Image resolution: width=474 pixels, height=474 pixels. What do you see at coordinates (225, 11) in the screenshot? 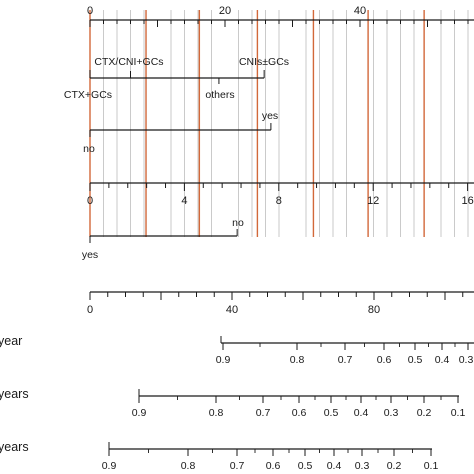
I see `tick-label: 20` at bounding box center [225, 11].